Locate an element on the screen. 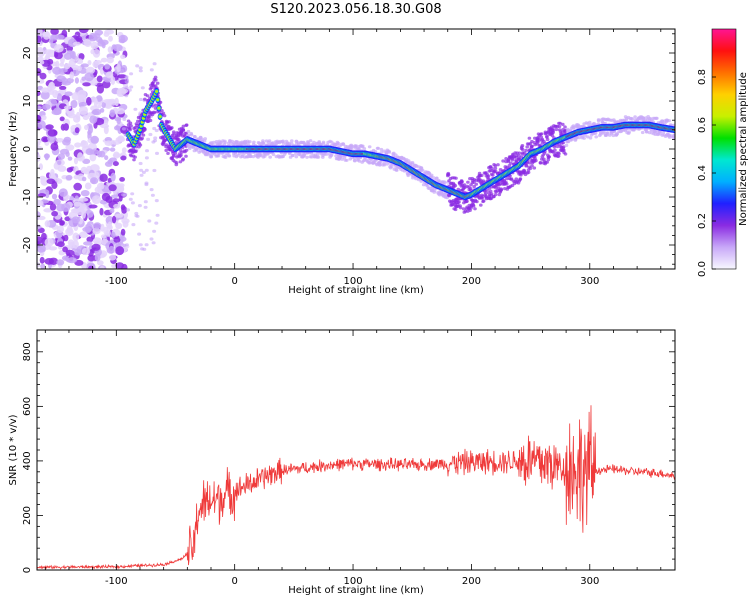 The height and width of the screenshot is (600, 750). y-tick-label: -20 is located at coordinates (27, 245).